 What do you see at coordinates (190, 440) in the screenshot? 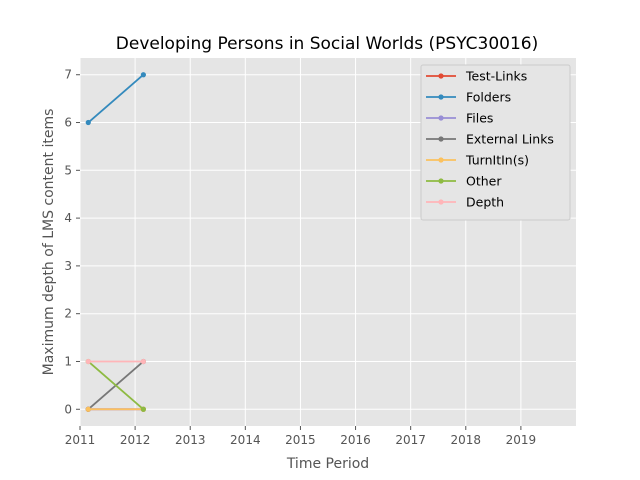
I see `x-tick-label: 2013` at bounding box center [190, 440].